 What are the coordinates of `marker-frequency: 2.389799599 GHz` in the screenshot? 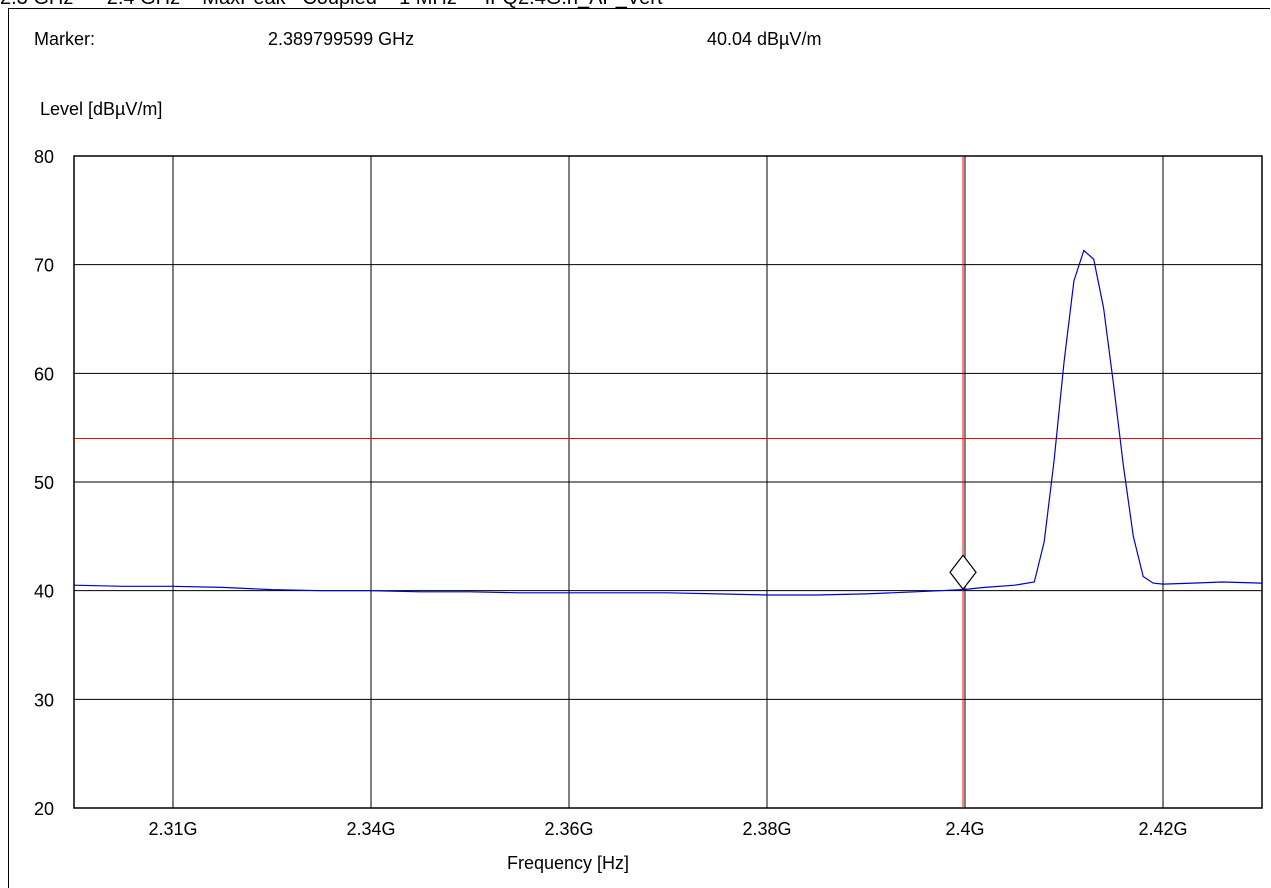 It's located at (341, 39).